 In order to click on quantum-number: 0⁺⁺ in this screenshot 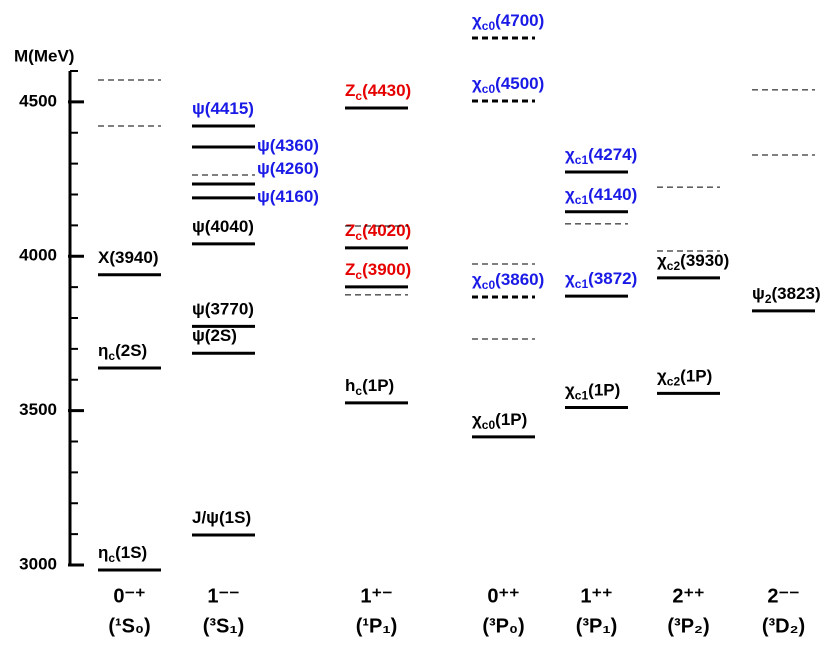, I will do `click(503, 596)`.